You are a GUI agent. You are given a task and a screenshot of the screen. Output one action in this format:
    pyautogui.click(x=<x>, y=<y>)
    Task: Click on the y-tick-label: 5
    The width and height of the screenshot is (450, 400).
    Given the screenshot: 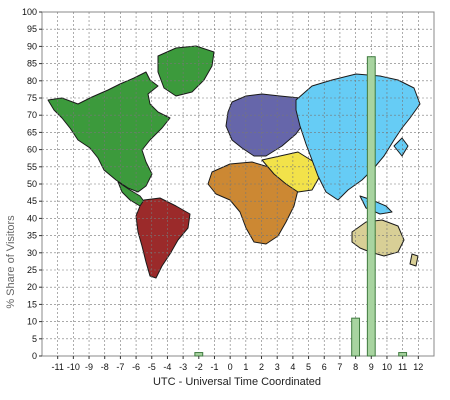 What is the action you would take?
    pyautogui.click(x=34, y=339)
    